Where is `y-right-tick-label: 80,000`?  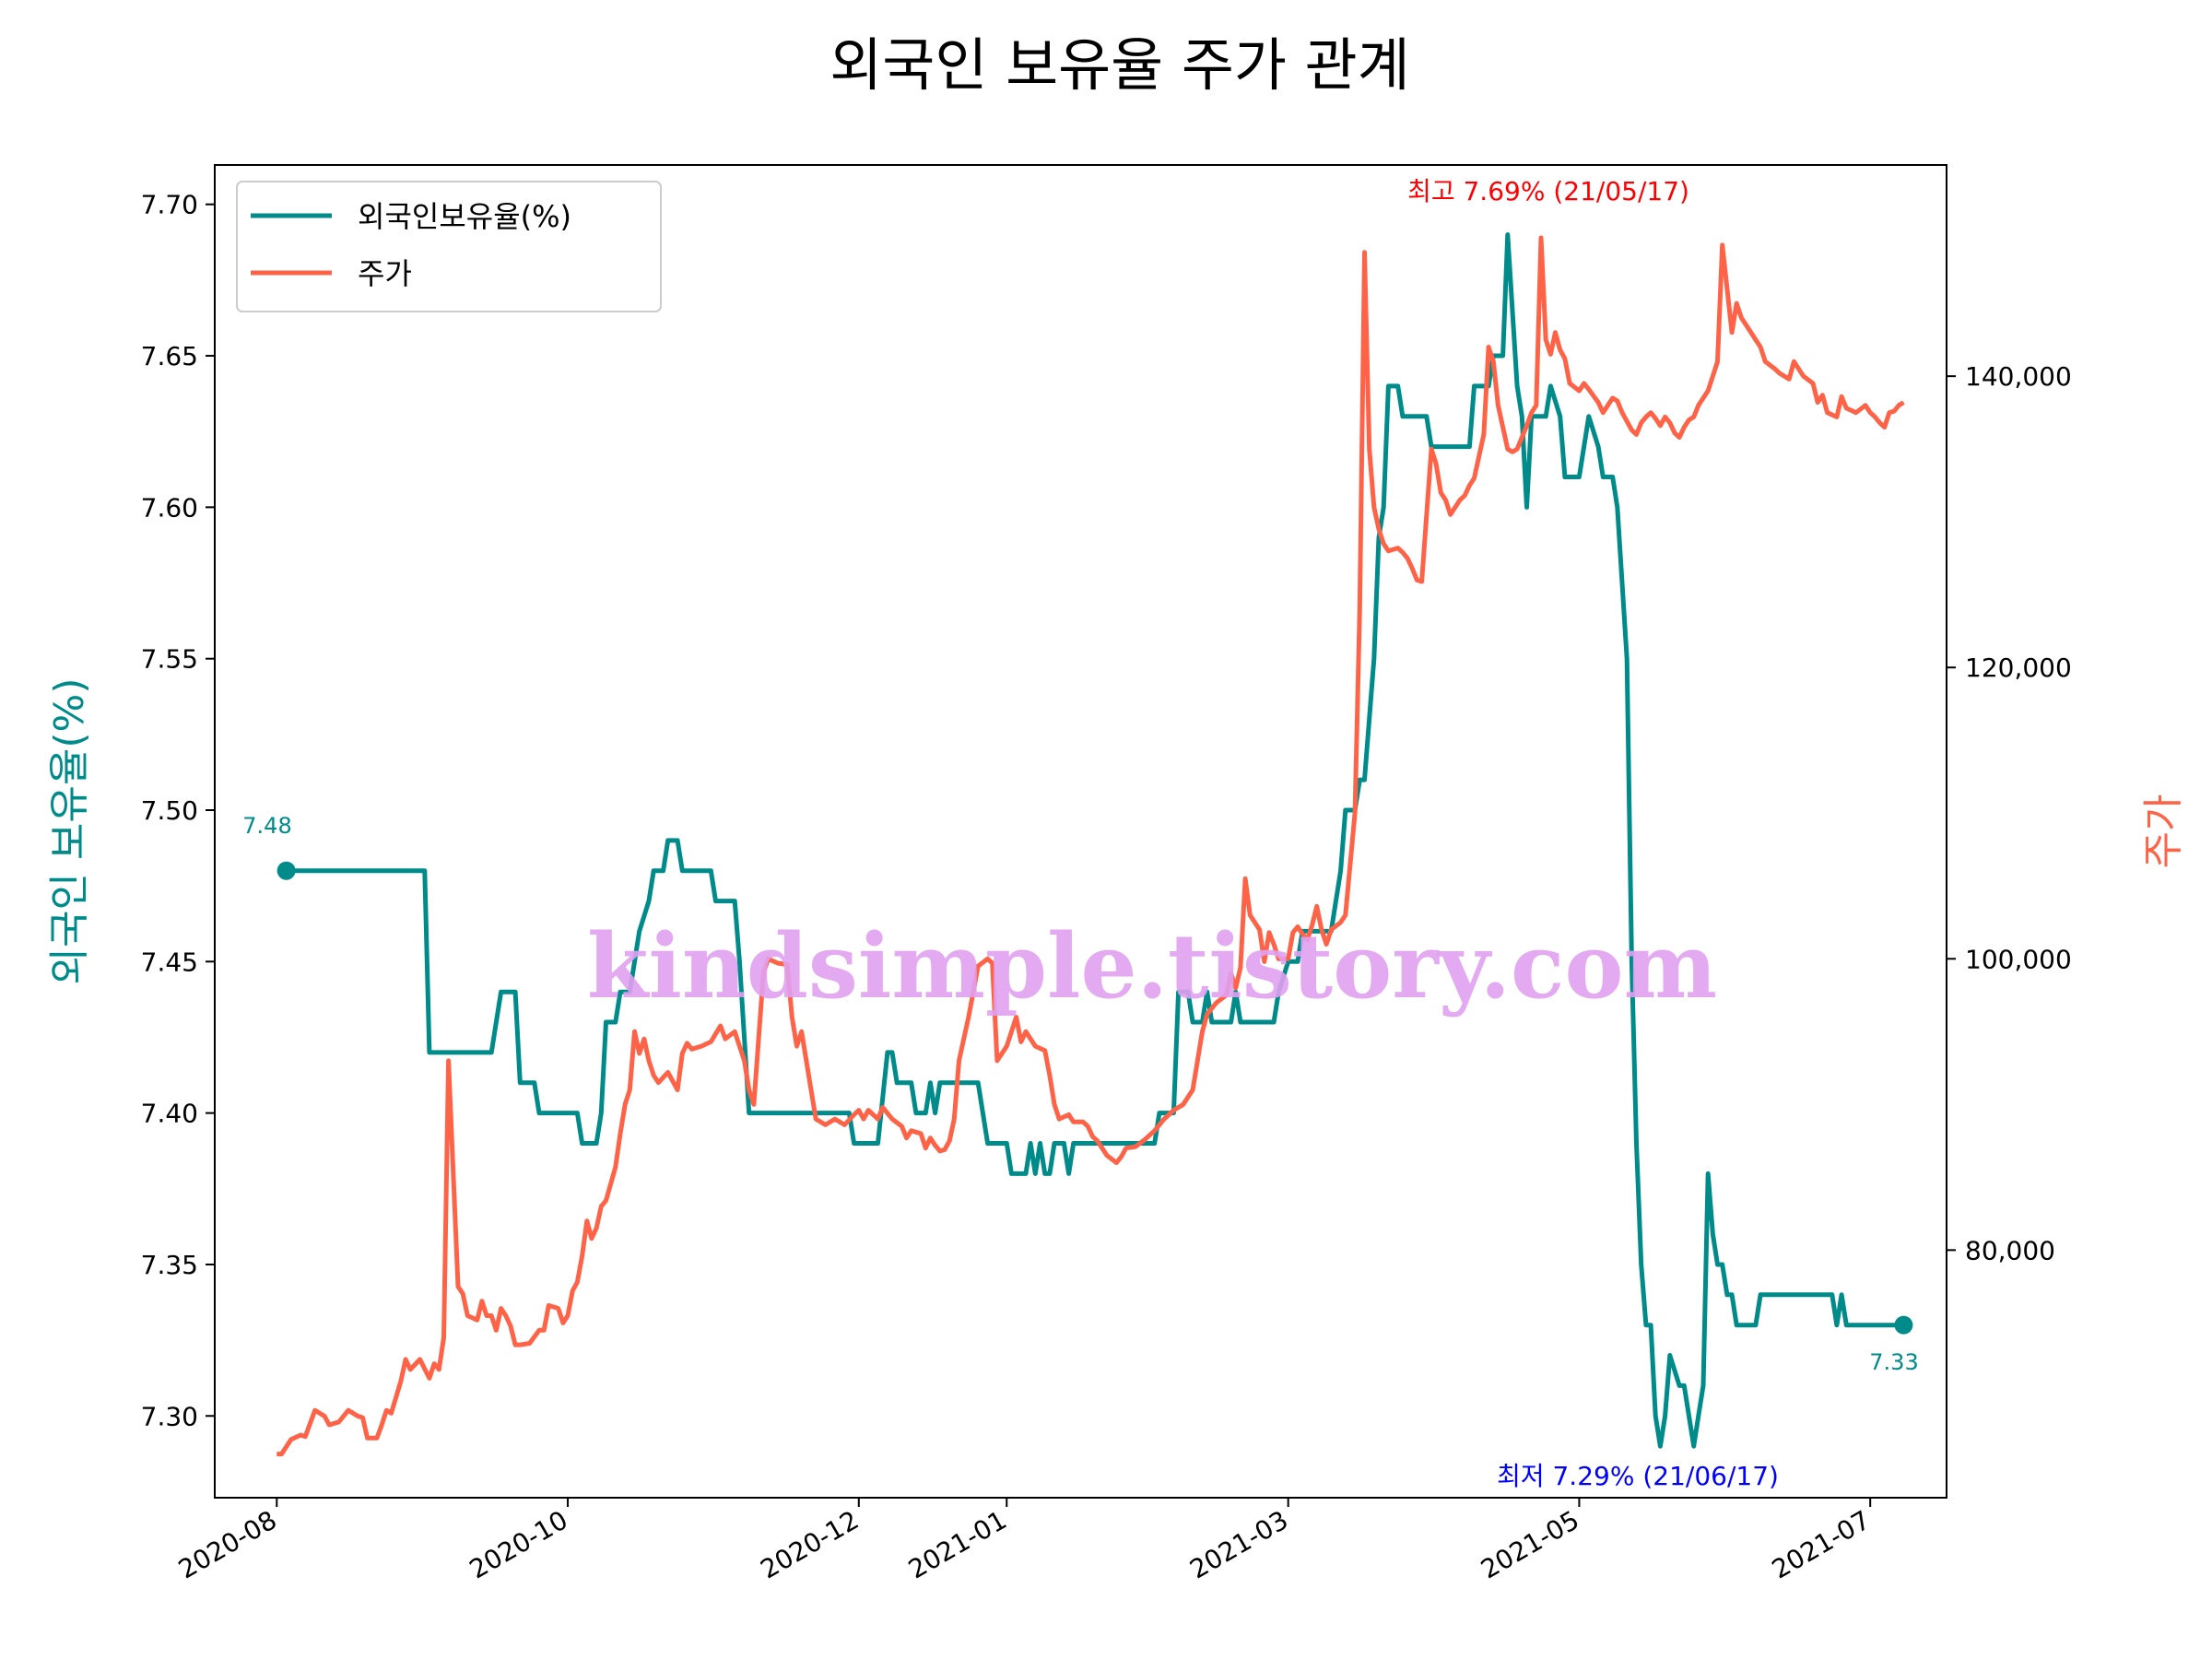
y-right-tick-label: 80,000 is located at coordinates (2010, 1250).